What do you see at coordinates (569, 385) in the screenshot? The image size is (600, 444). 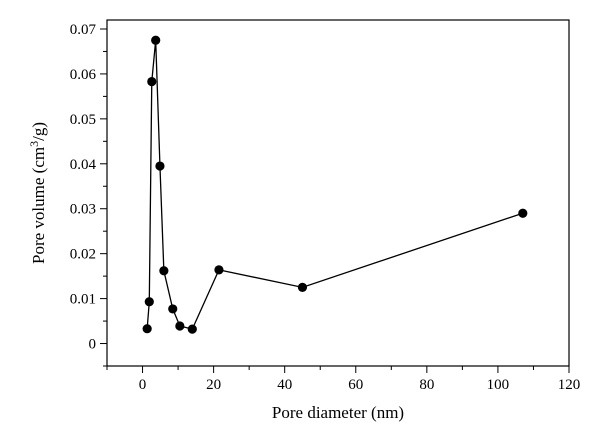 I see `x-tick-label: 120` at bounding box center [569, 385].